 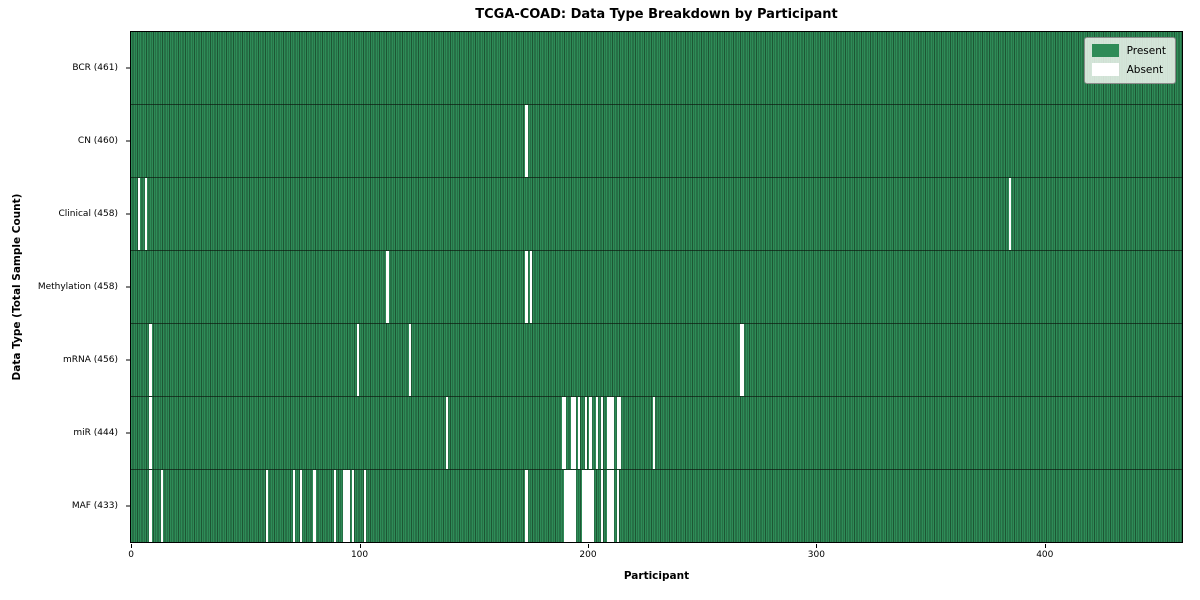 What do you see at coordinates (1105, 50) in the screenshot?
I see `present-swatch-icon` at bounding box center [1105, 50].